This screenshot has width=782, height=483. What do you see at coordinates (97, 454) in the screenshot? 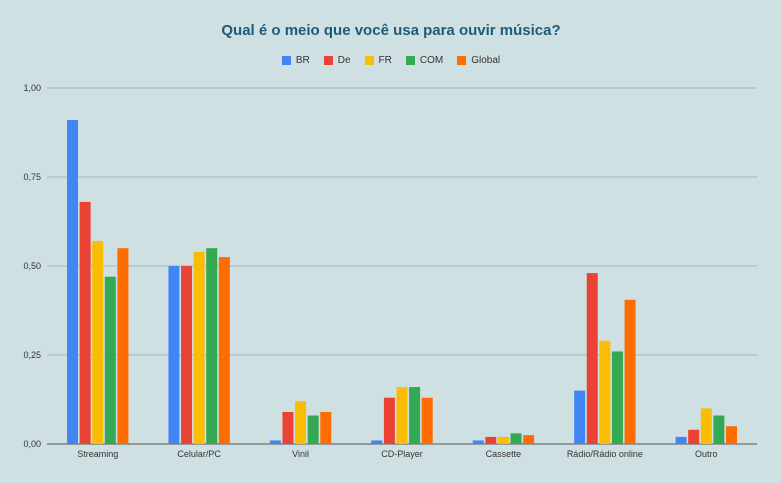
I see `x-tick-label: Streaming` at bounding box center [97, 454].